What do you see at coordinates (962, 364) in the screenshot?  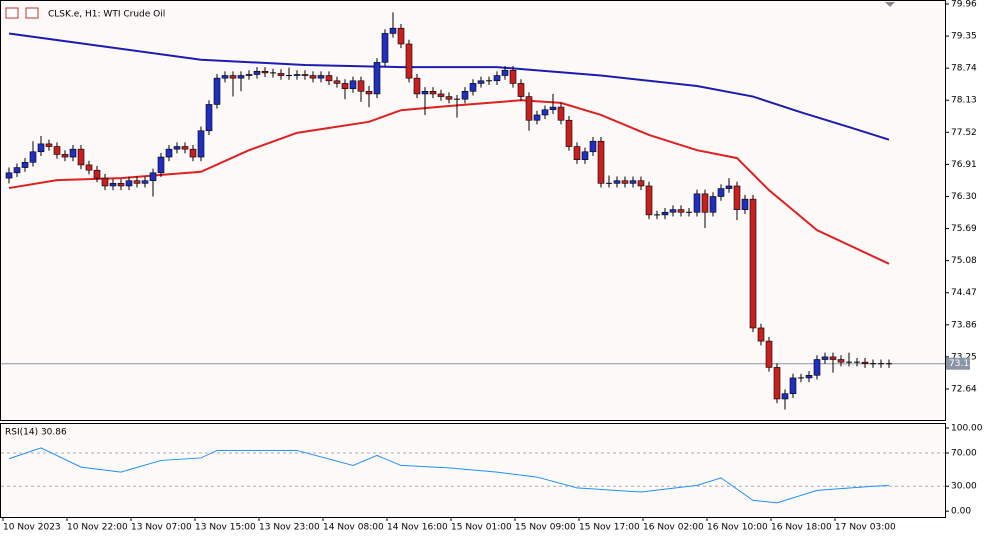 I see `last-price-label: 73.12` at bounding box center [962, 364].